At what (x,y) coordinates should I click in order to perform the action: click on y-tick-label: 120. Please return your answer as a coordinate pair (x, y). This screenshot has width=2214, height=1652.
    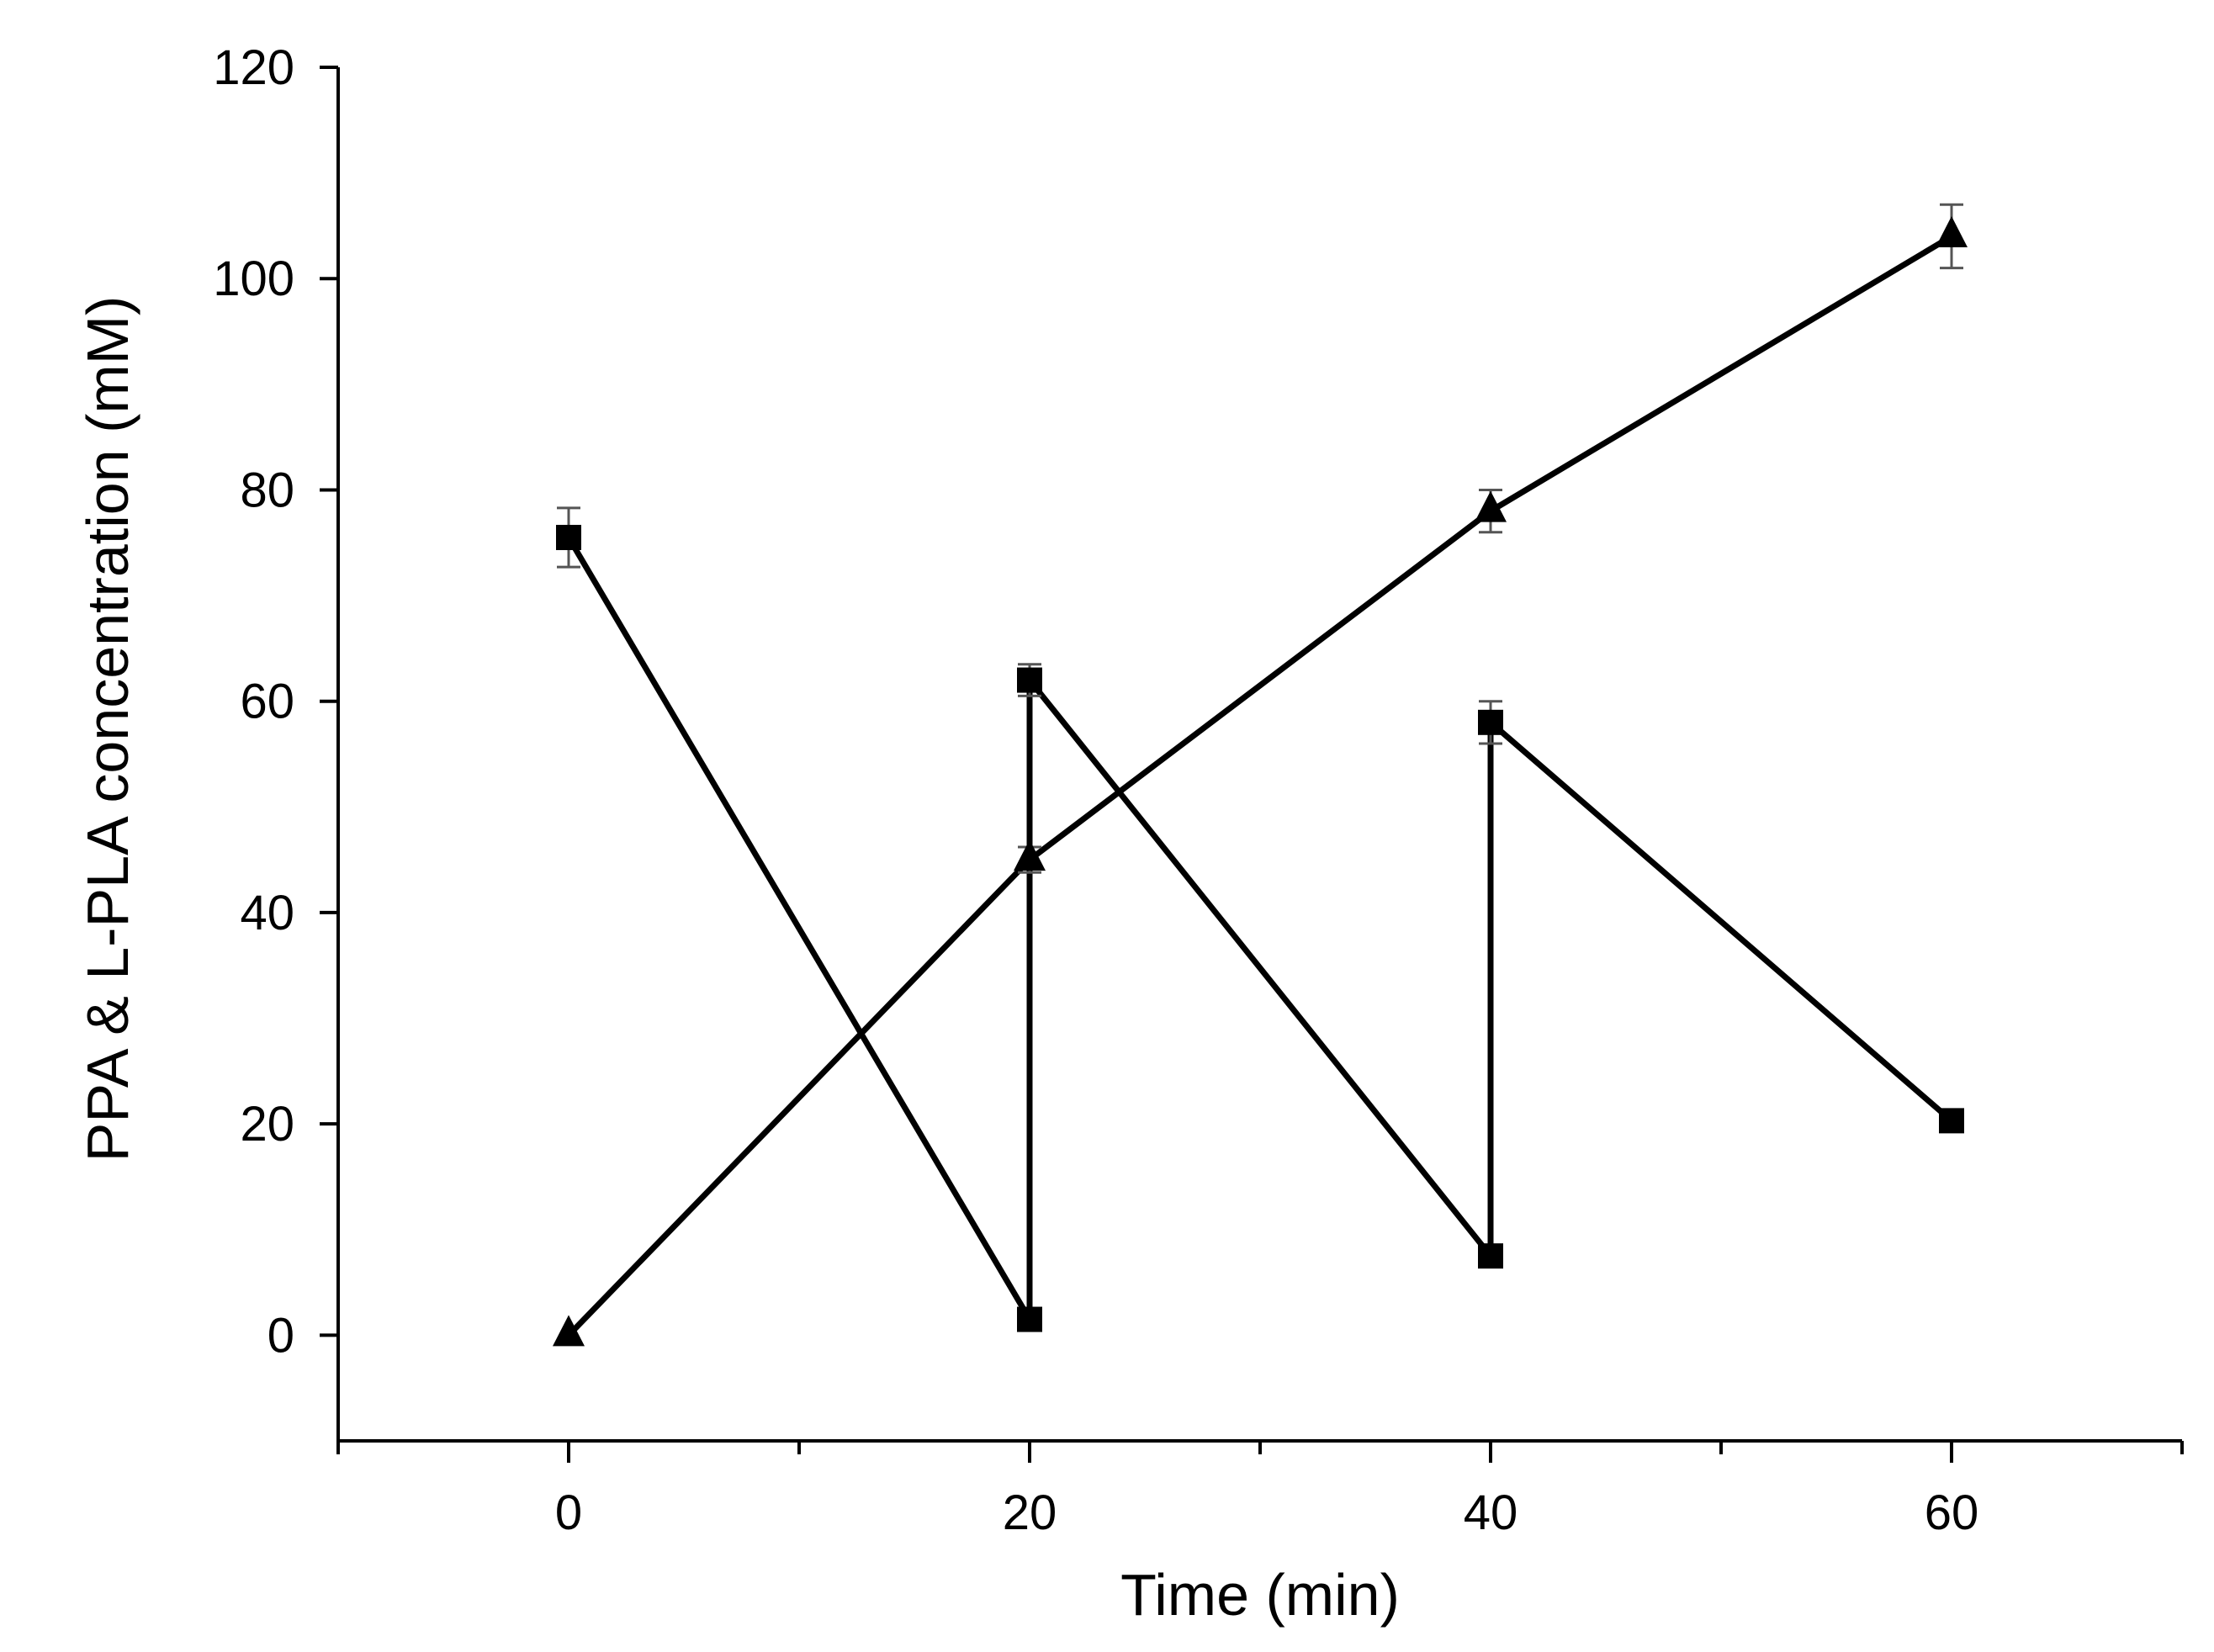
    Looking at the image, I should click on (254, 67).